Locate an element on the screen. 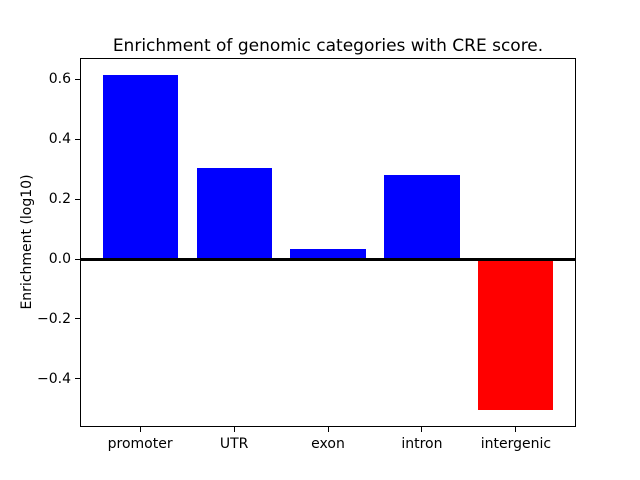 This screenshot has height=480, width=640. y-tick-label: 0.6 is located at coordinates (59, 79).